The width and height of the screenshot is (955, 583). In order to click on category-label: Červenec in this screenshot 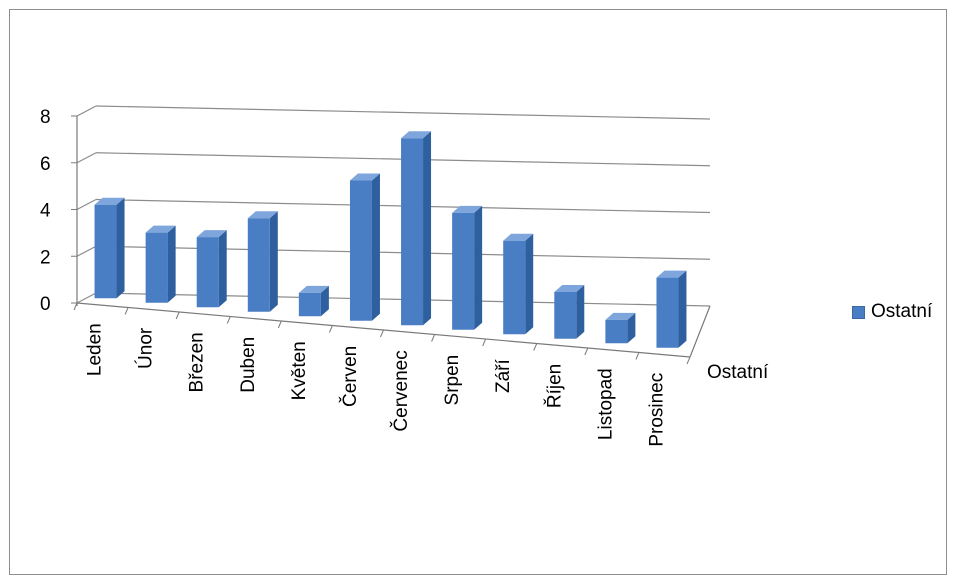, I will do `click(401, 390)`.